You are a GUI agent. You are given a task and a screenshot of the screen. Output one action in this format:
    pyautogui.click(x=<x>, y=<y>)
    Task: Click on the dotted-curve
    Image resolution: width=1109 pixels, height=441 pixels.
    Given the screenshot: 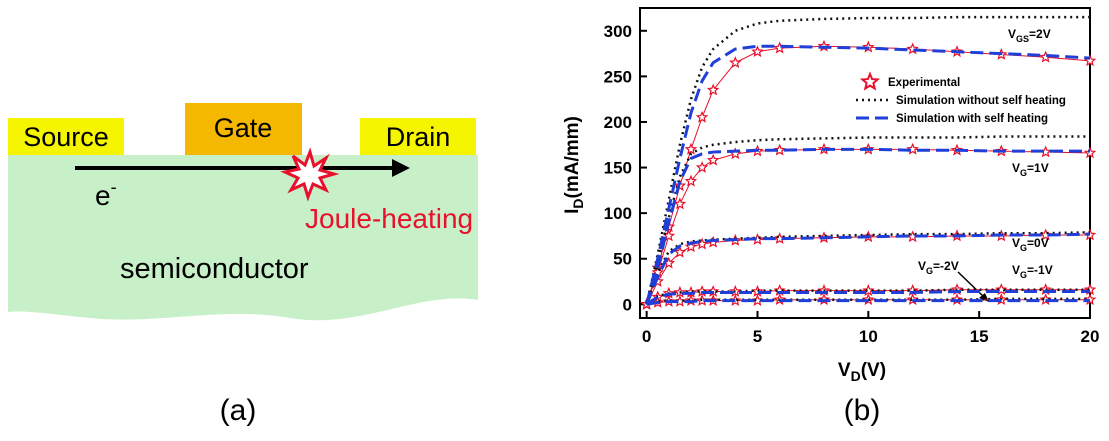 What is the action you would take?
    pyautogui.click(x=868, y=268)
    